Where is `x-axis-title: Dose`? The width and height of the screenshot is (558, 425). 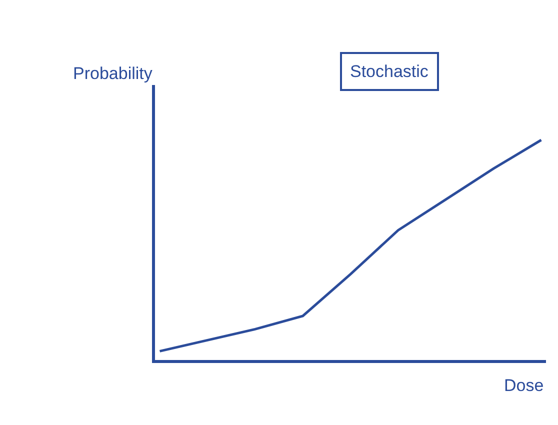 x-axis-title: Dose is located at coordinates (524, 385).